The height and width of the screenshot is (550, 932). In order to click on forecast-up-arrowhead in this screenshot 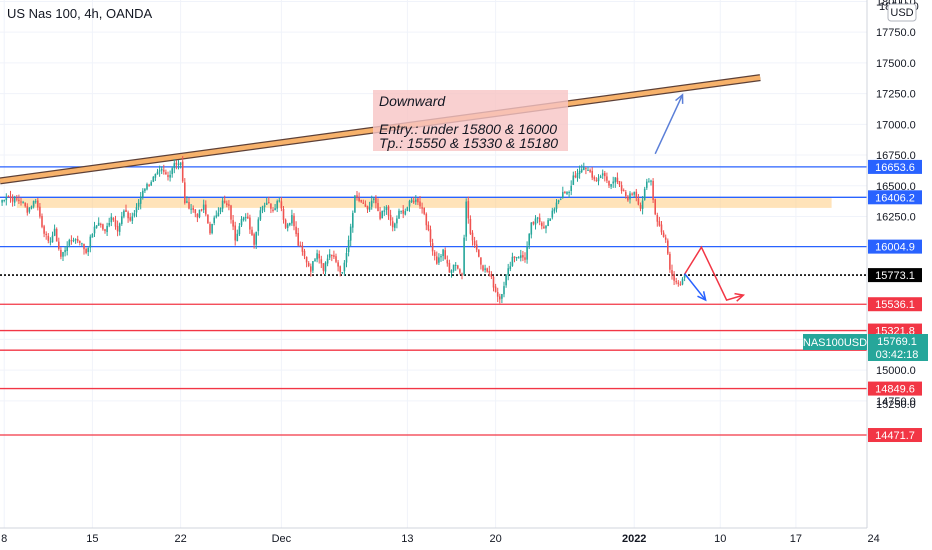, I will do `click(679, 98)`.